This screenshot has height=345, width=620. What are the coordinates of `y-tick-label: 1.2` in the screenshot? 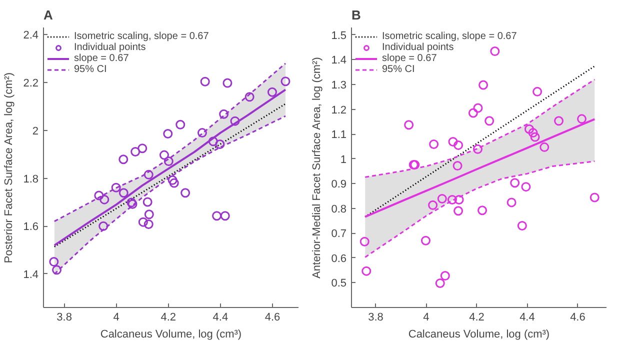 It's located at (339, 110).